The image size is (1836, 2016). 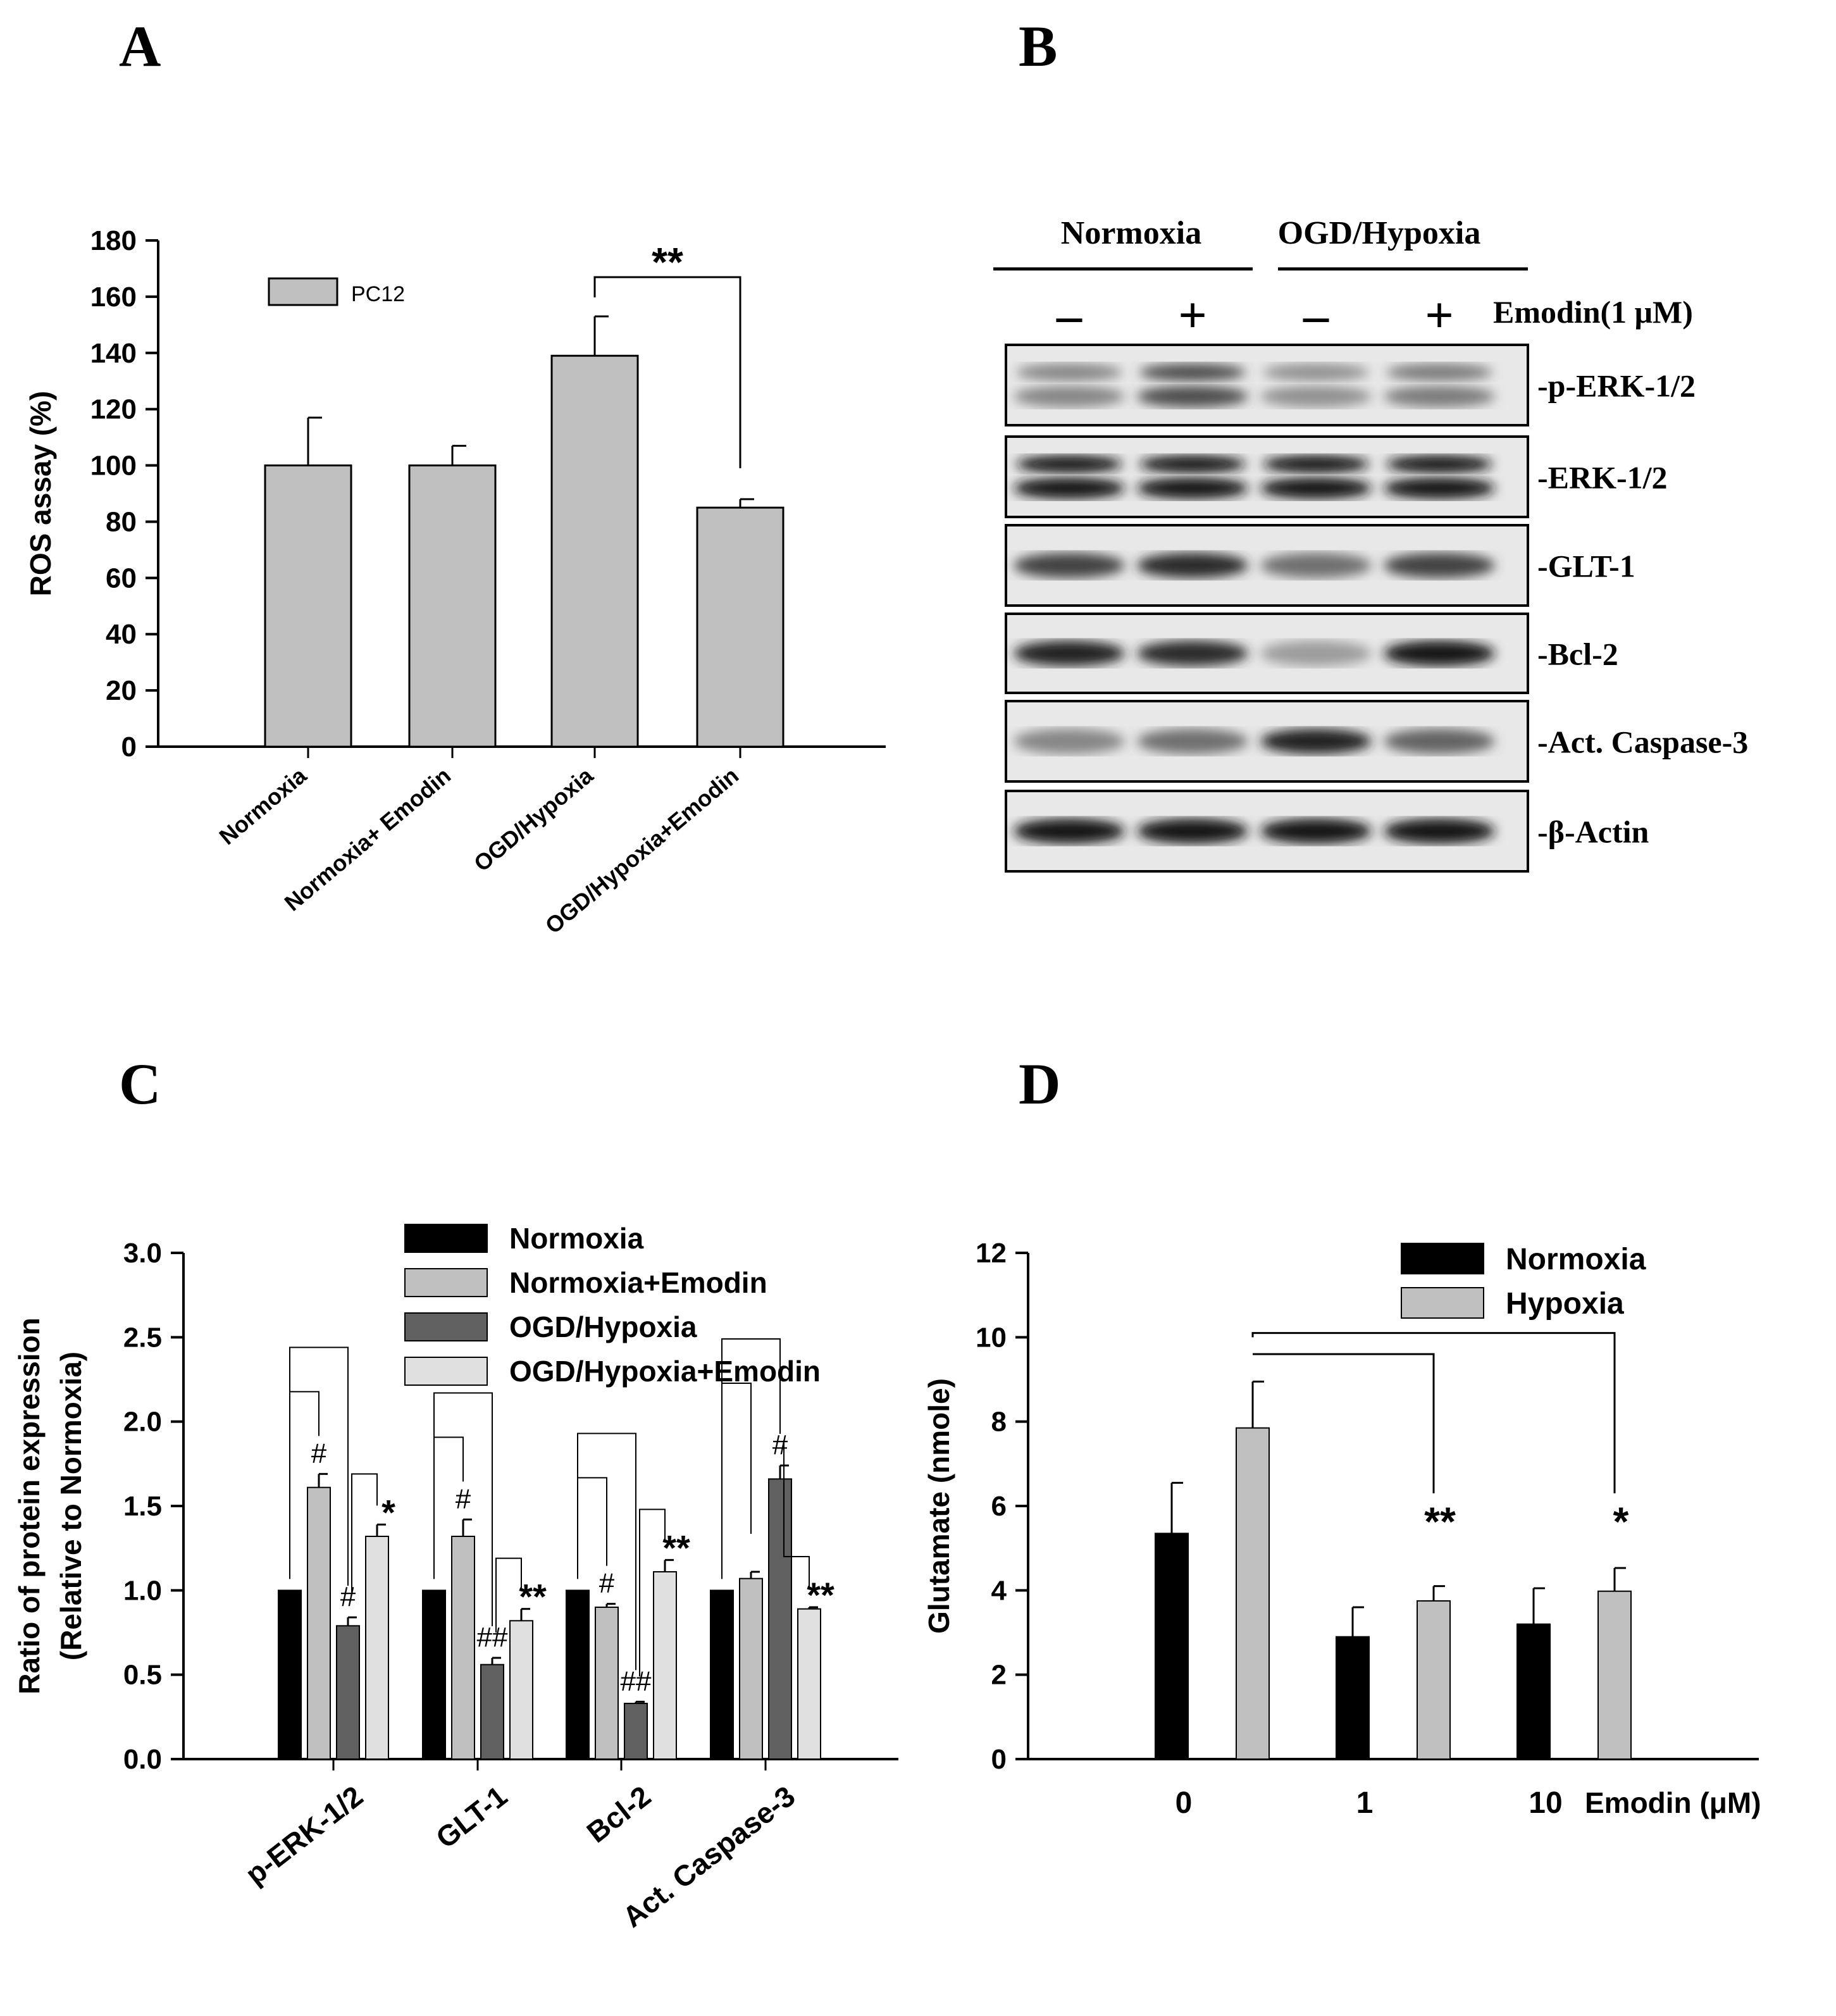 What do you see at coordinates (1316, 316) in the screenshot?
I see `lane-sign: –` at bounding box center [1316, 316].